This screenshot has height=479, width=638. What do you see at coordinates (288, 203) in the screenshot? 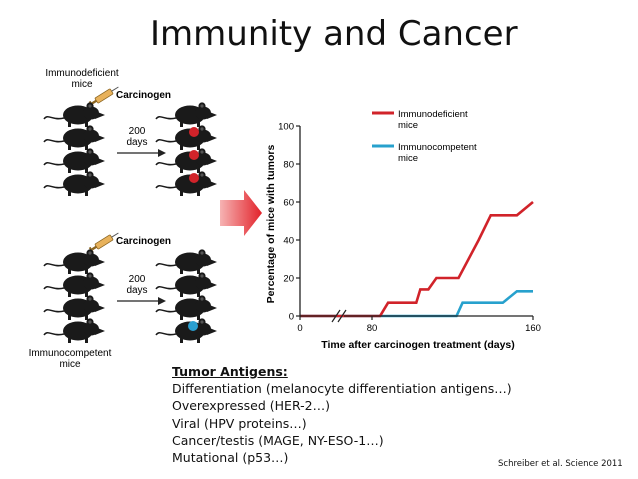
I see `y-tick-label: 60` at bounding box center [288, 203].